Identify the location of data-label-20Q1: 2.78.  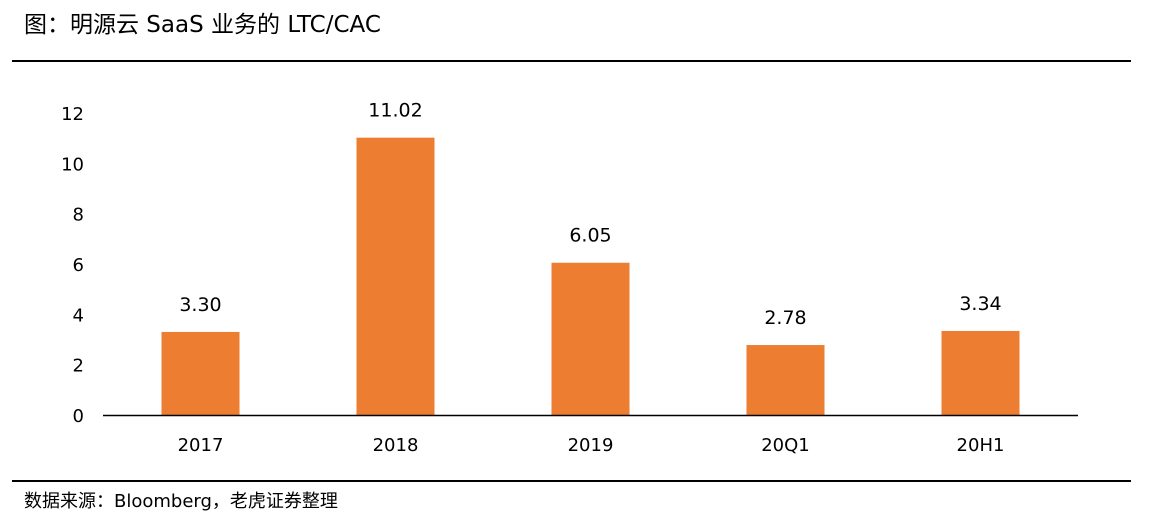
(785, 318).